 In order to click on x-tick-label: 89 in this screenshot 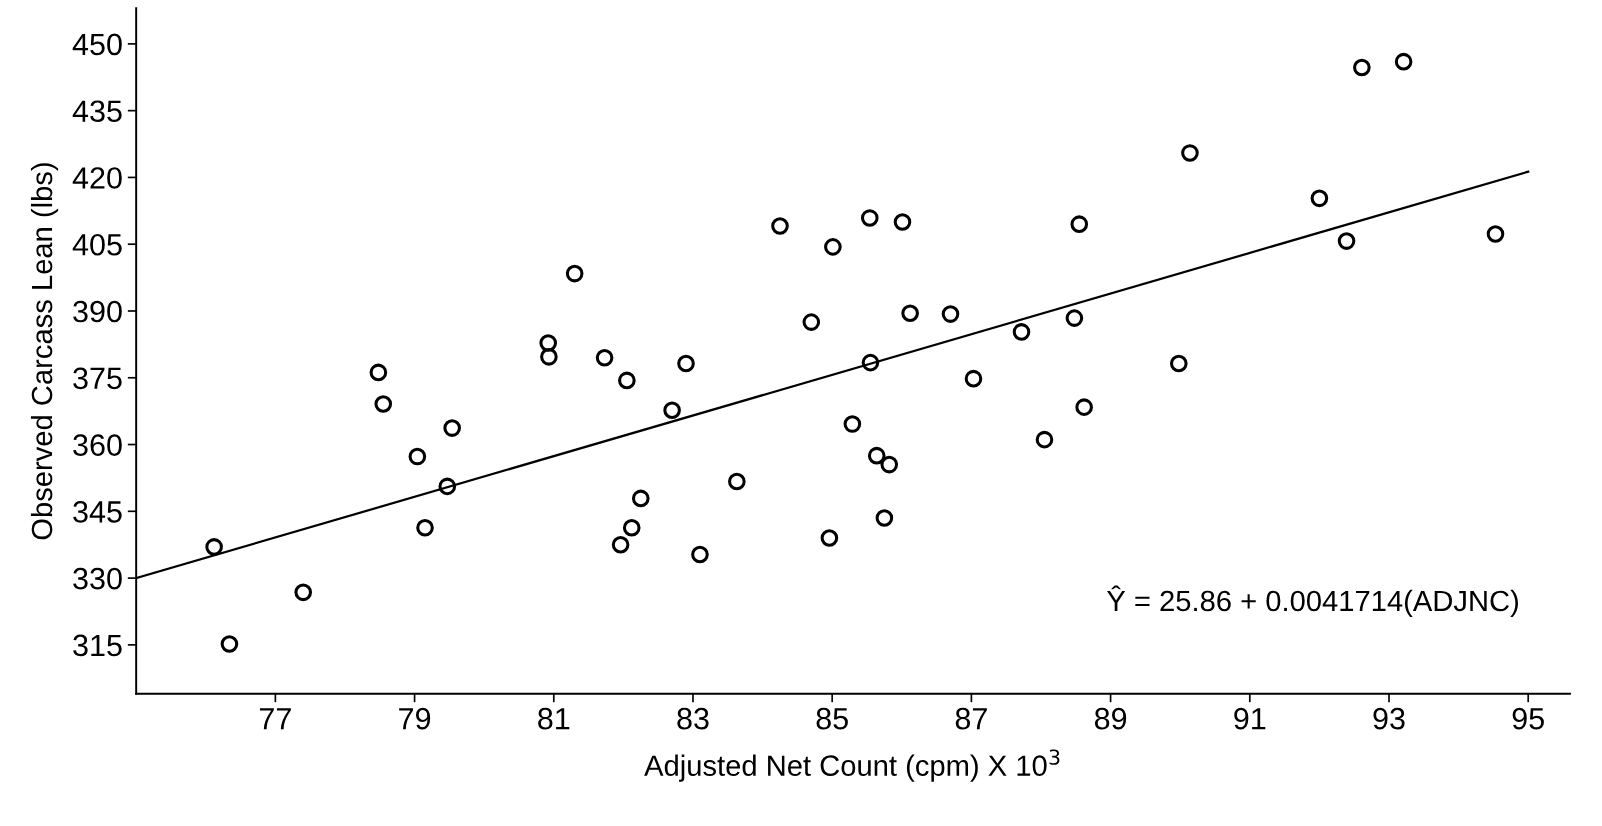, I will do `click(1110, 718)`.